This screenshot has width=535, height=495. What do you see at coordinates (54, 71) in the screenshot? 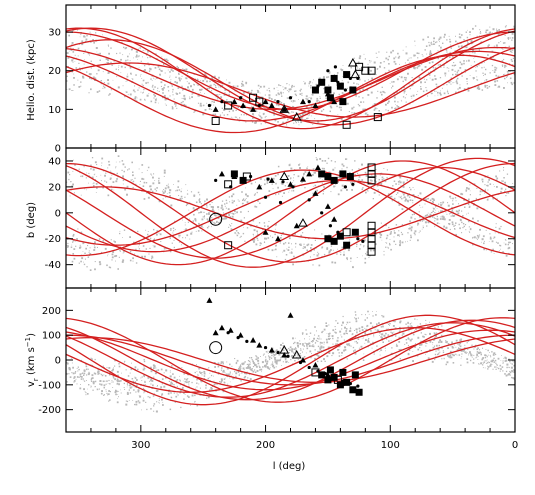
I see `y-tick-label: 20` at bounding box center [54, 71].